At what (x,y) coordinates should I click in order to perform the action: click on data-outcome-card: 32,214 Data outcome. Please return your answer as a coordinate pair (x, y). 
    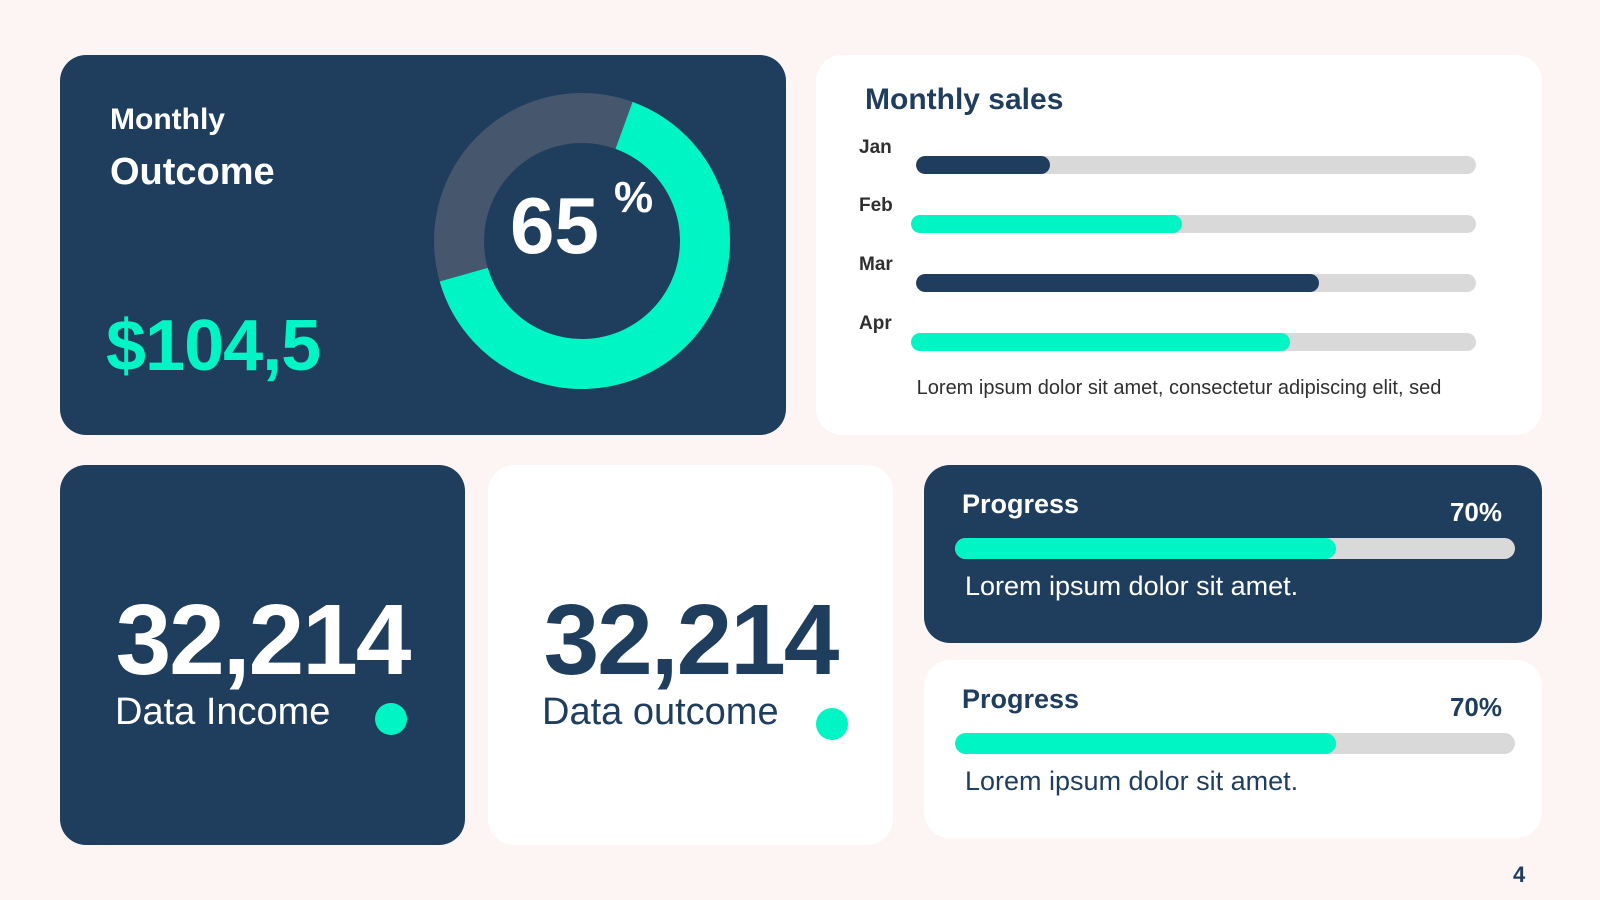
    Looking at the image, I should click on (690, 655).